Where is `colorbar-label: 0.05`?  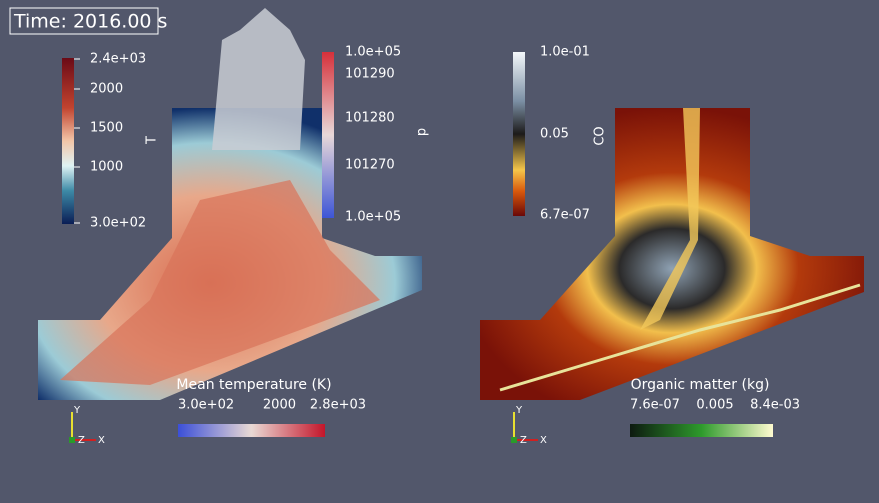 colorbar-label: 0.05 is located at coordinates (554, 134).